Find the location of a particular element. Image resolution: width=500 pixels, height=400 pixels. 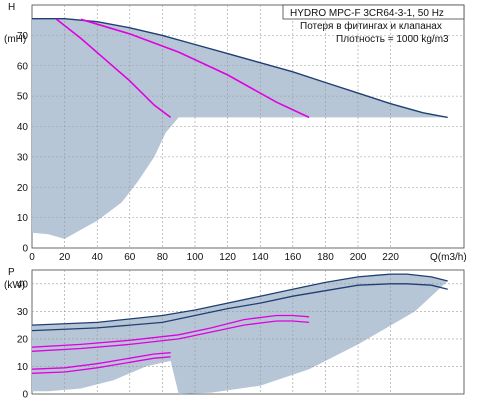

head-y-tick-label: 30 is located at coordinates (23, 157).